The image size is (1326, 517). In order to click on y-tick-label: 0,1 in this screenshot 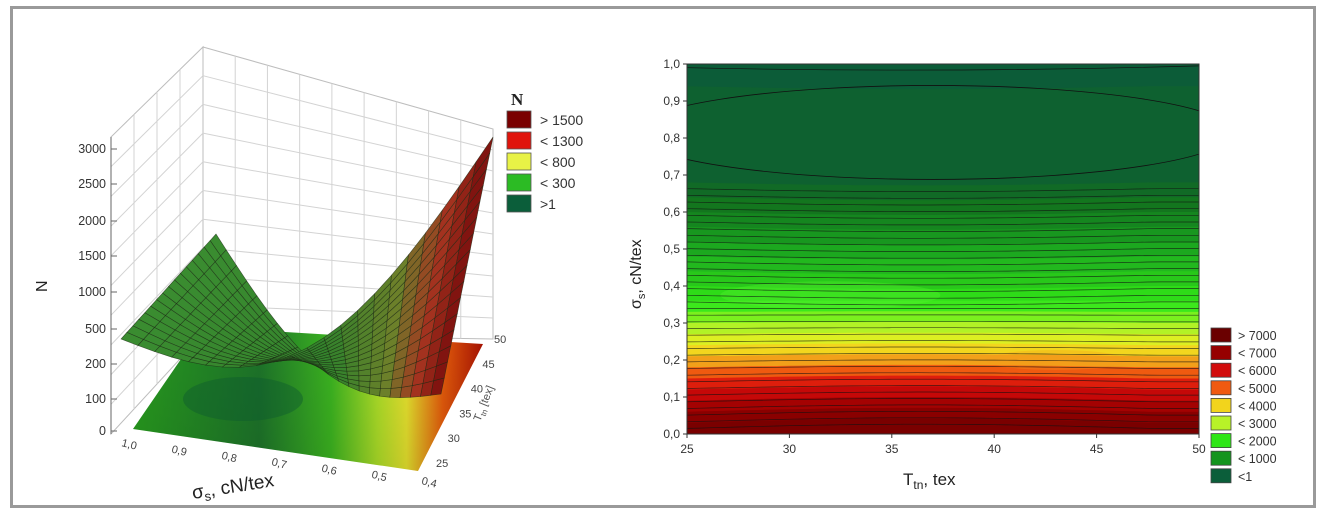, I will do `click(671, 397)`.